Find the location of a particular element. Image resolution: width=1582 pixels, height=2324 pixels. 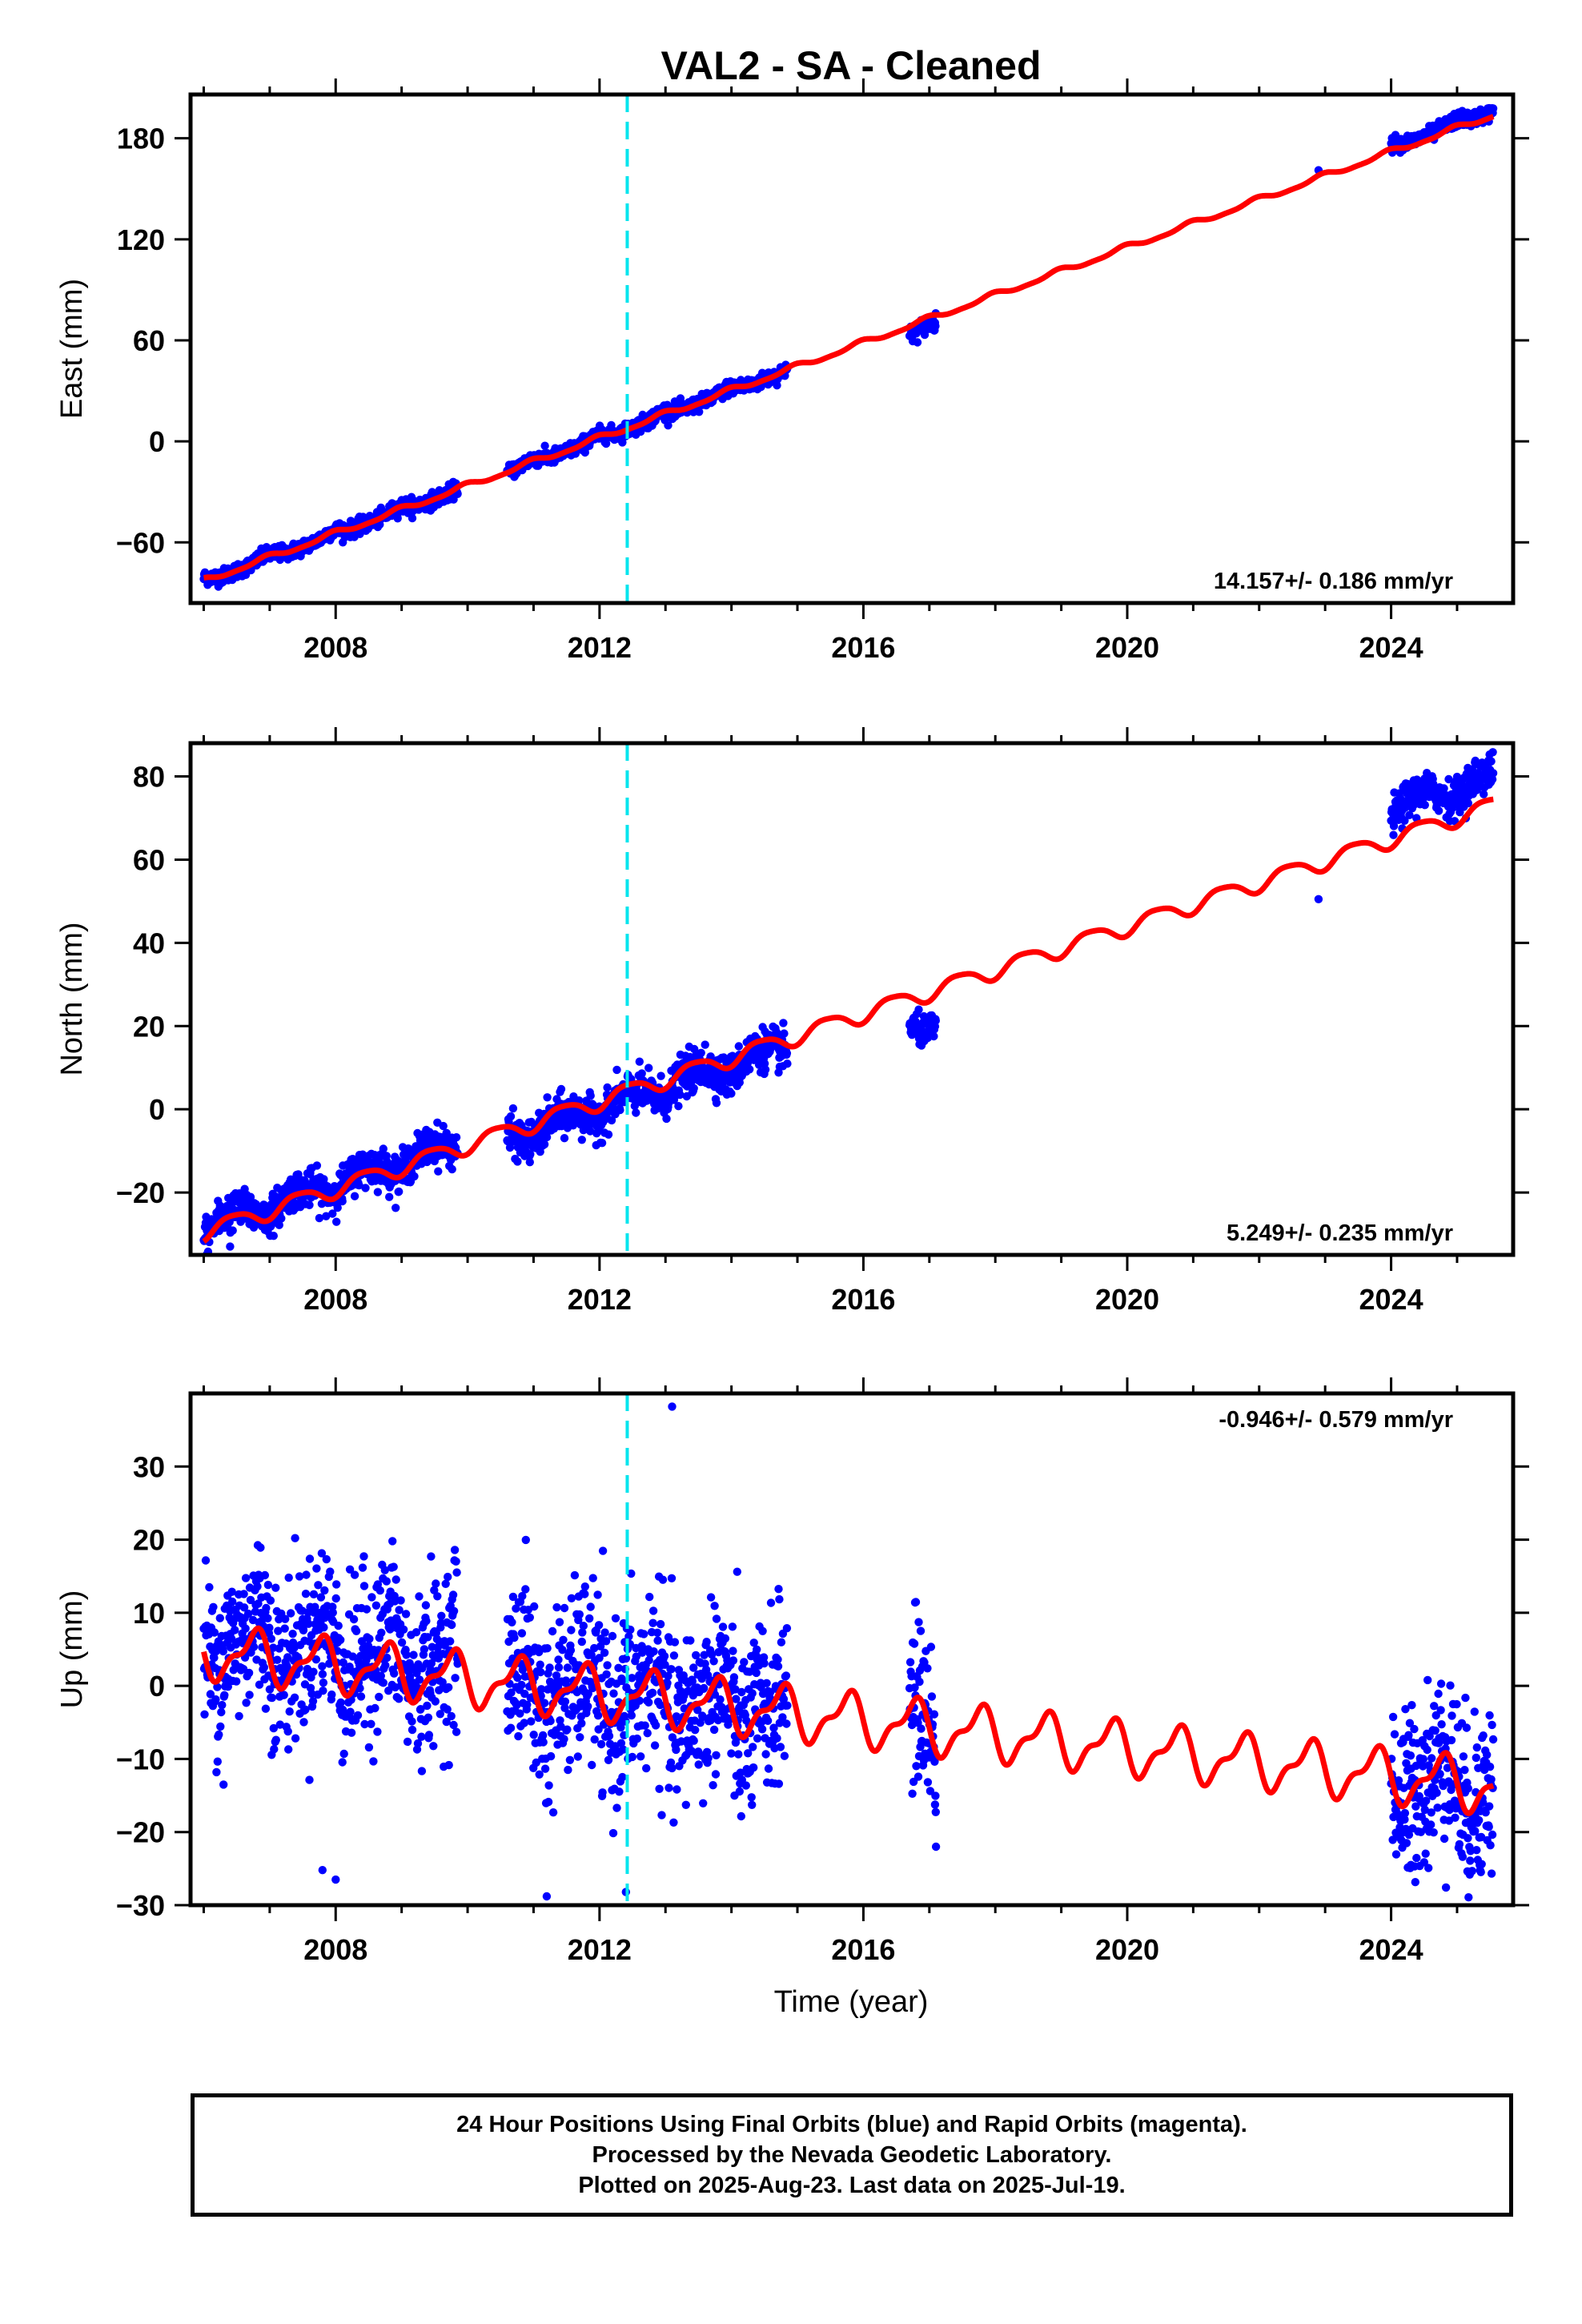

y-tick-label: 80 is located at coordinates (149, 777).